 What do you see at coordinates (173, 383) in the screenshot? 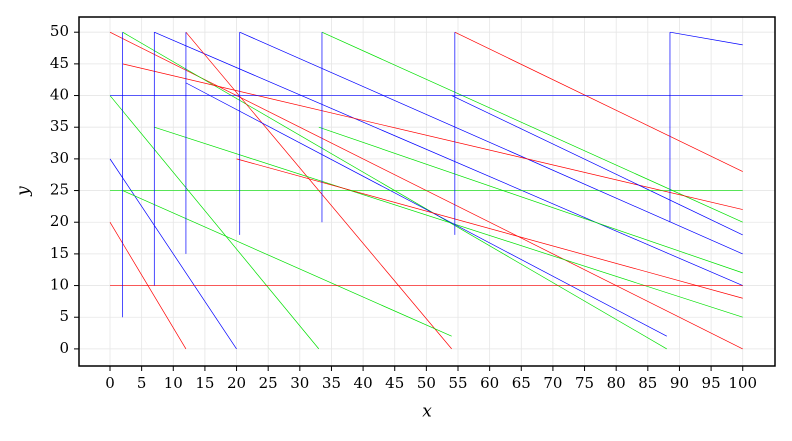
I see `x-tick-label: 10` at bounding box center [173, 383].